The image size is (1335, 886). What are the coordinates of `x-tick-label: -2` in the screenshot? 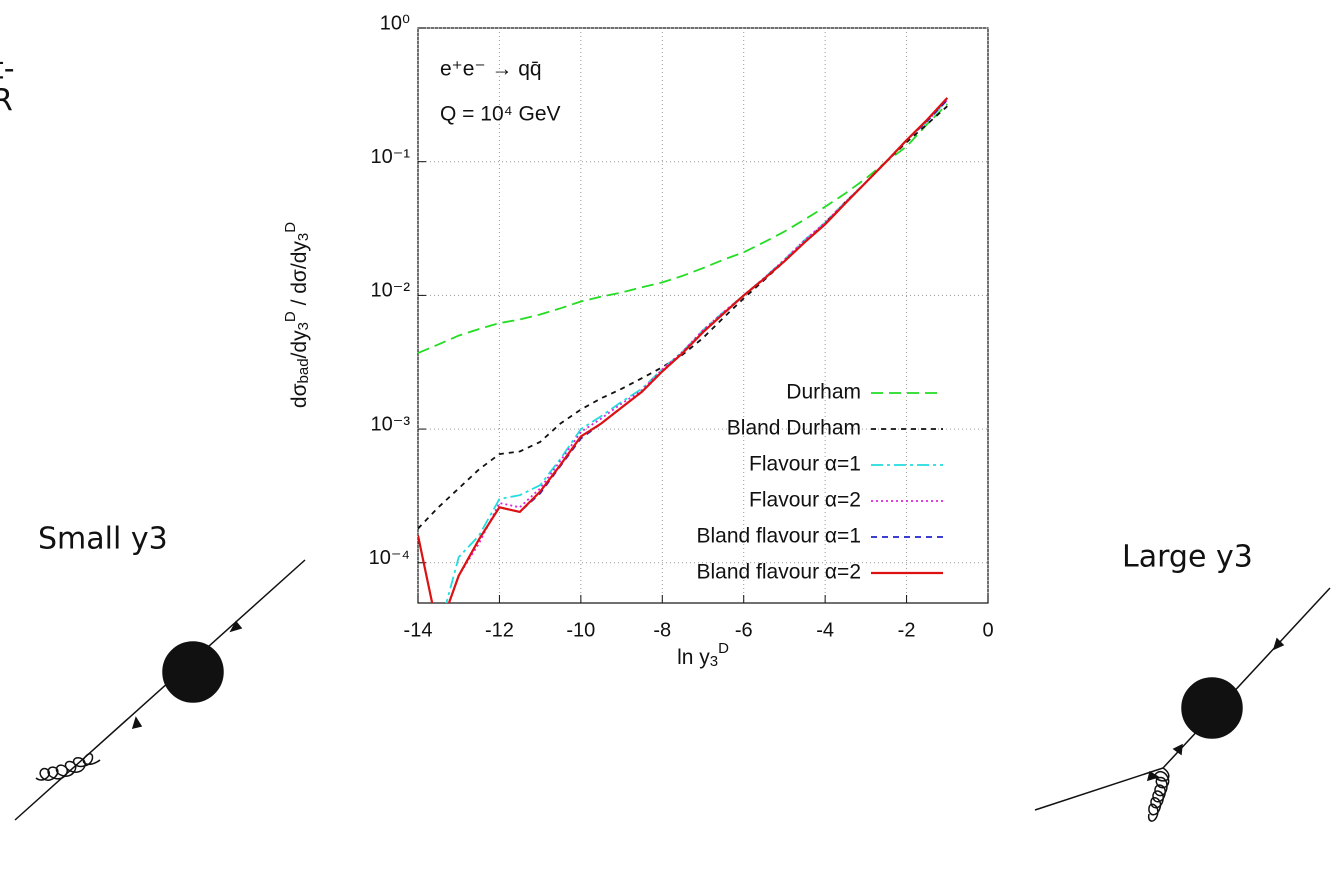 It's located at (907, 630).